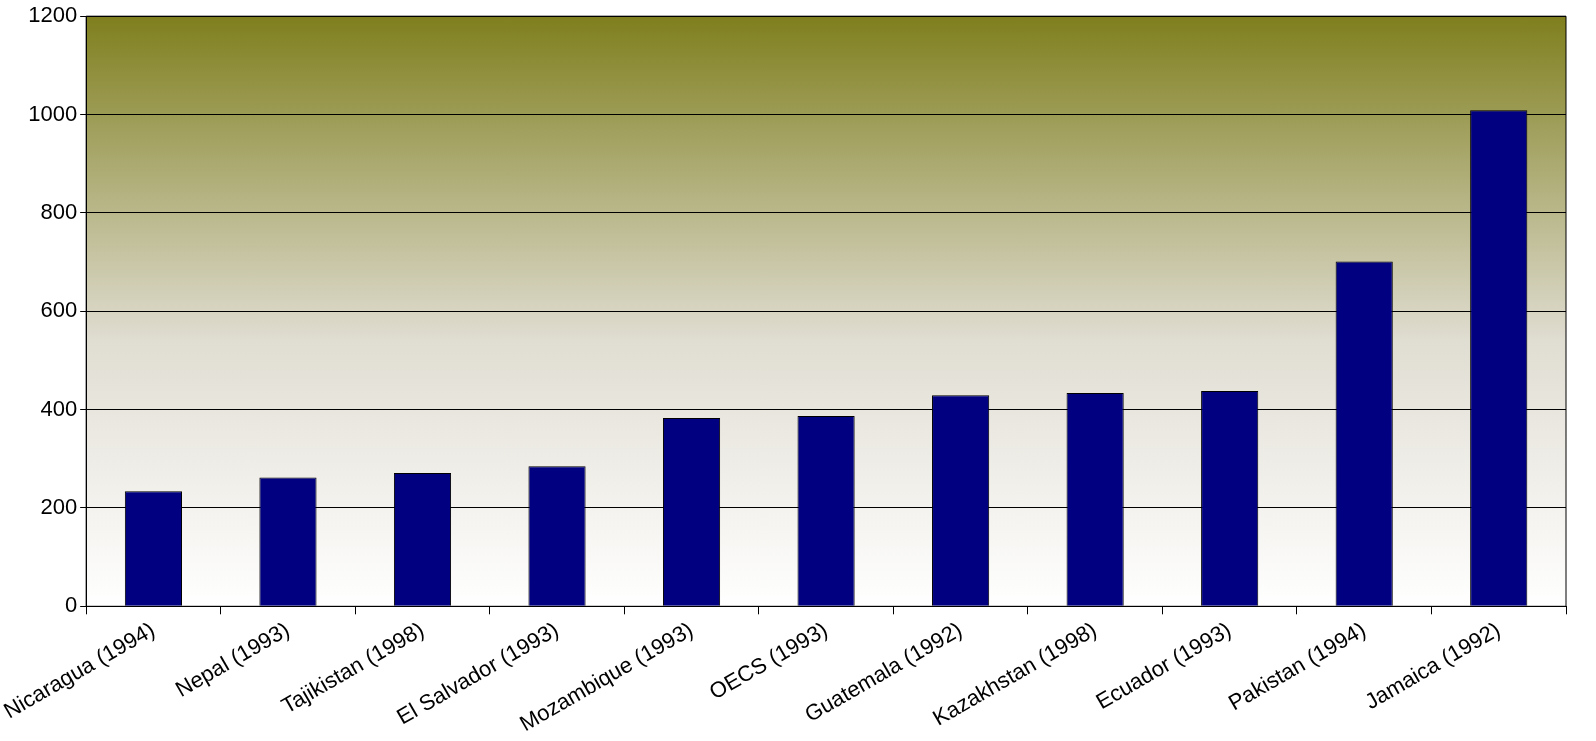 The height and width of the screenshot is (741, 1596). I want to click on y-tick-label: 0, so click(71, 605).